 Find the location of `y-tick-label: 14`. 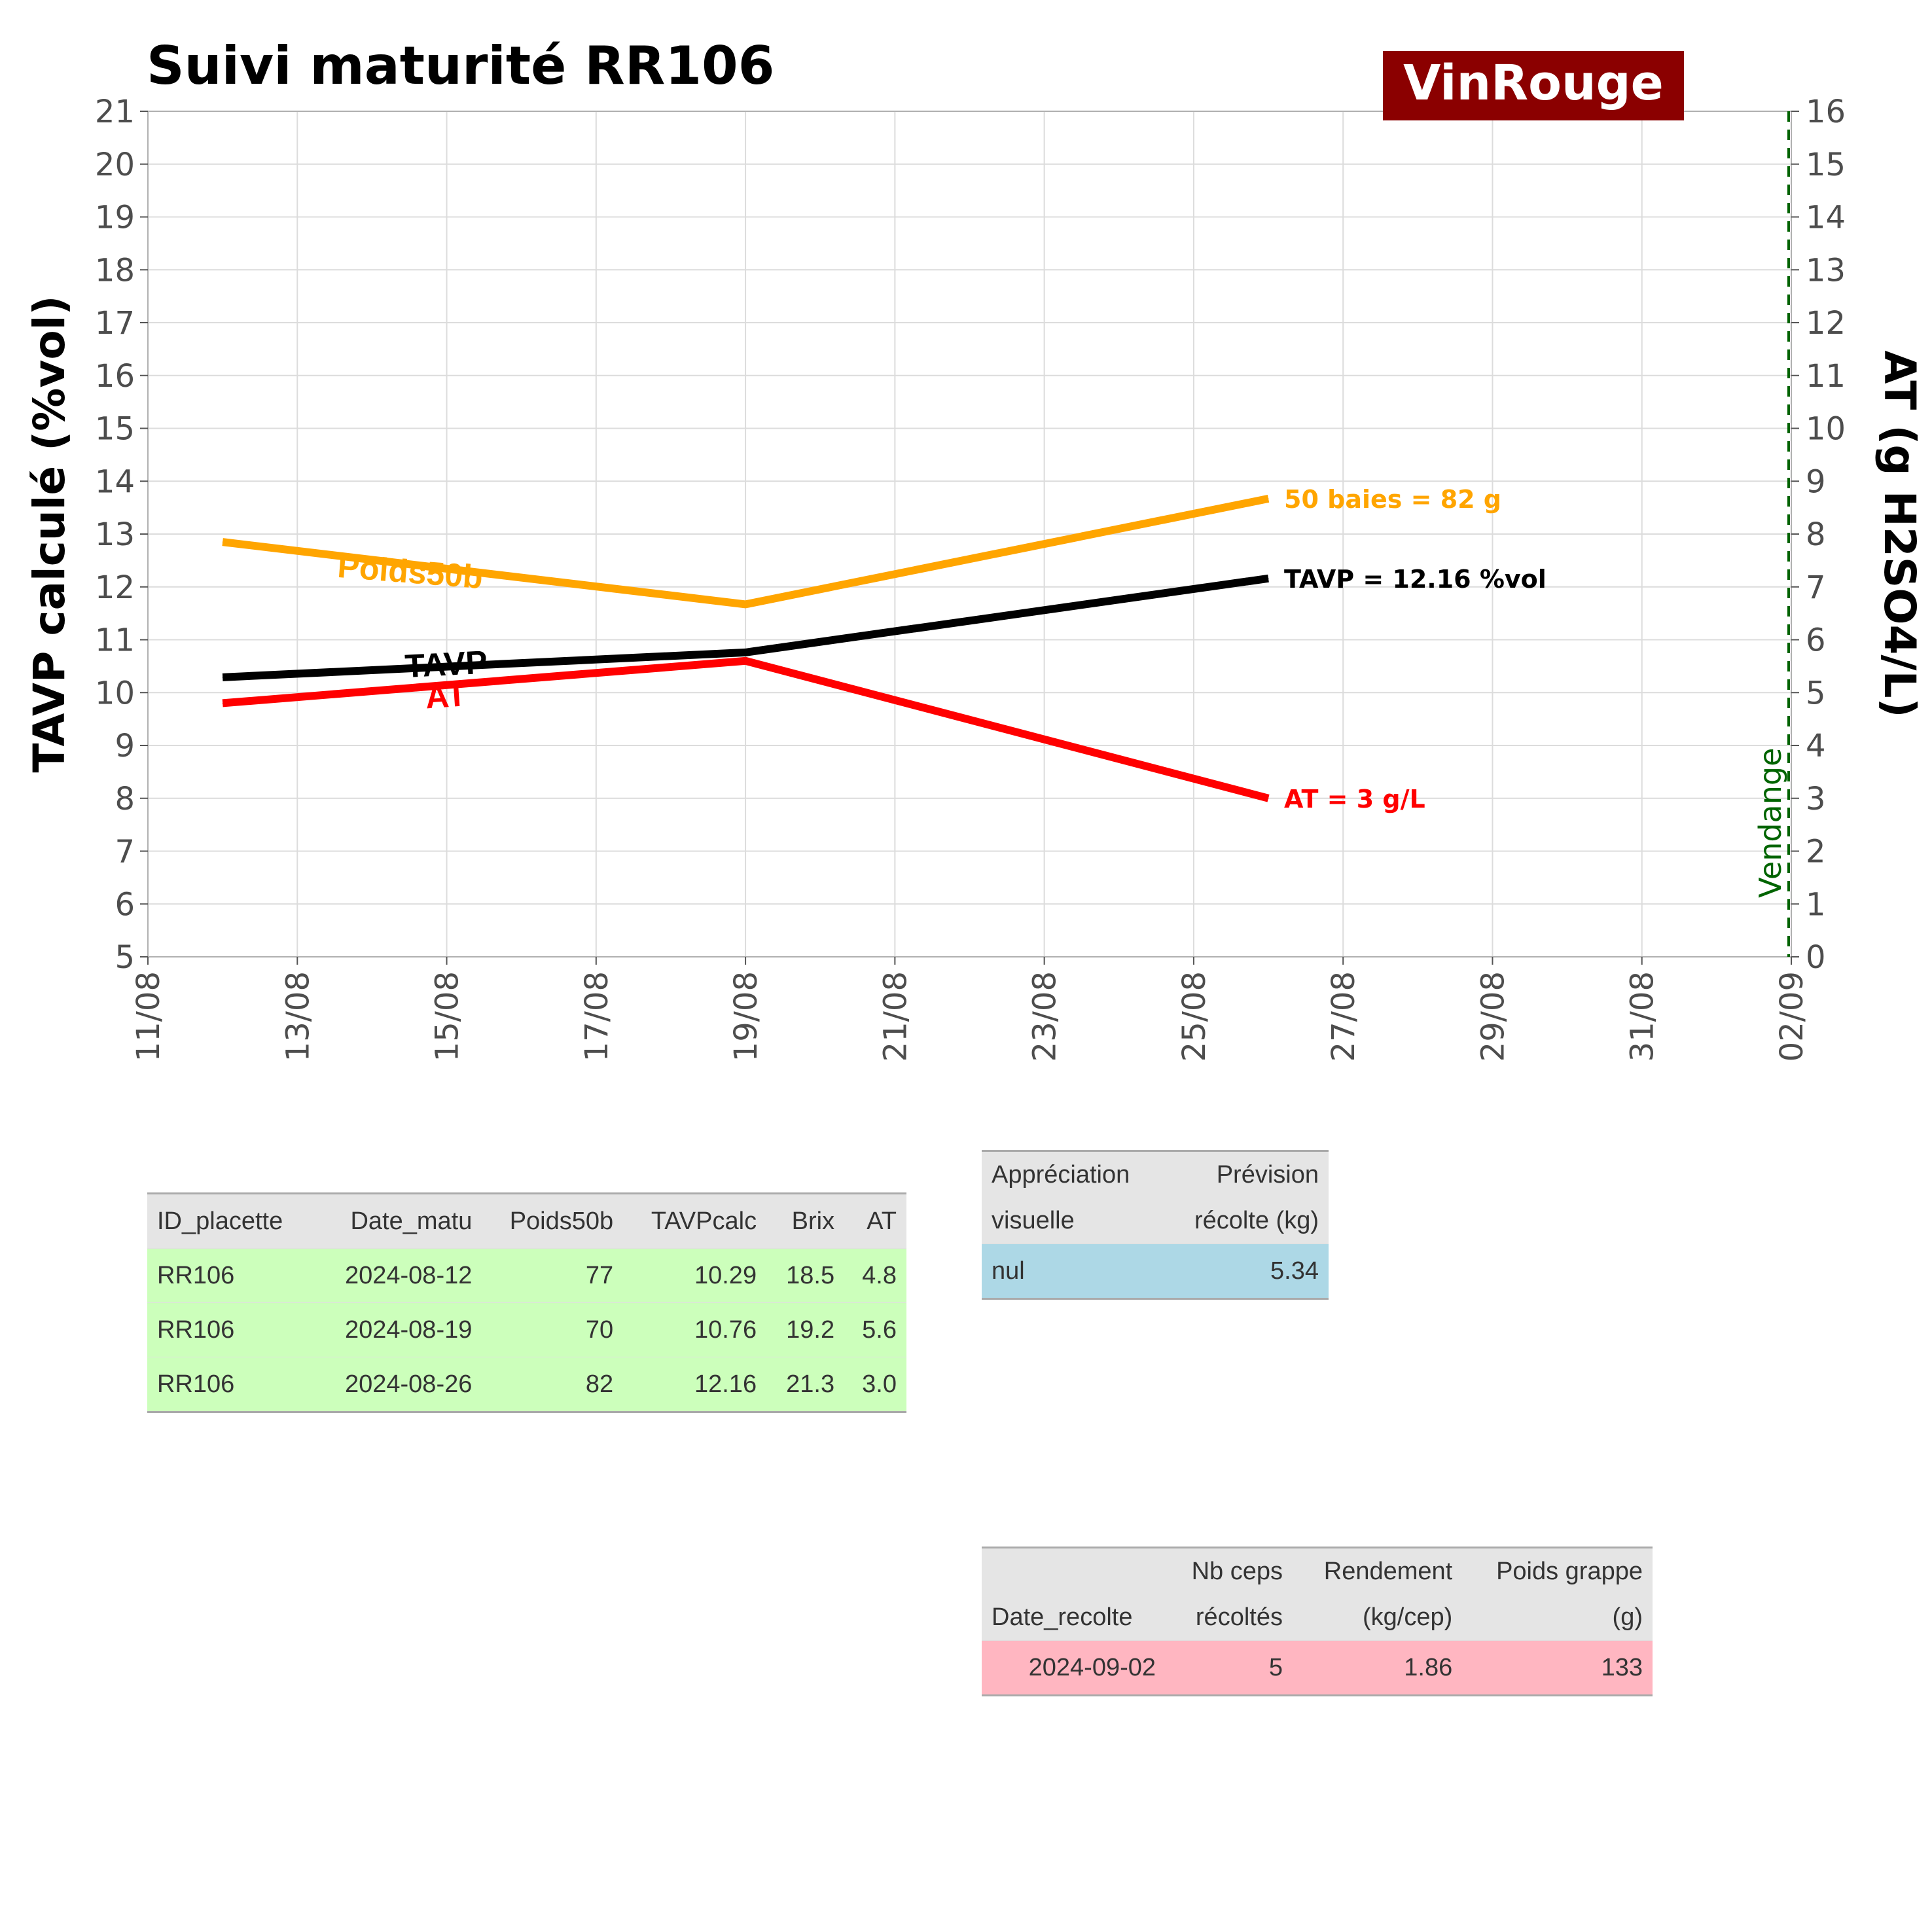

y-tick-label: 14 is located at coordinates (115, 481).